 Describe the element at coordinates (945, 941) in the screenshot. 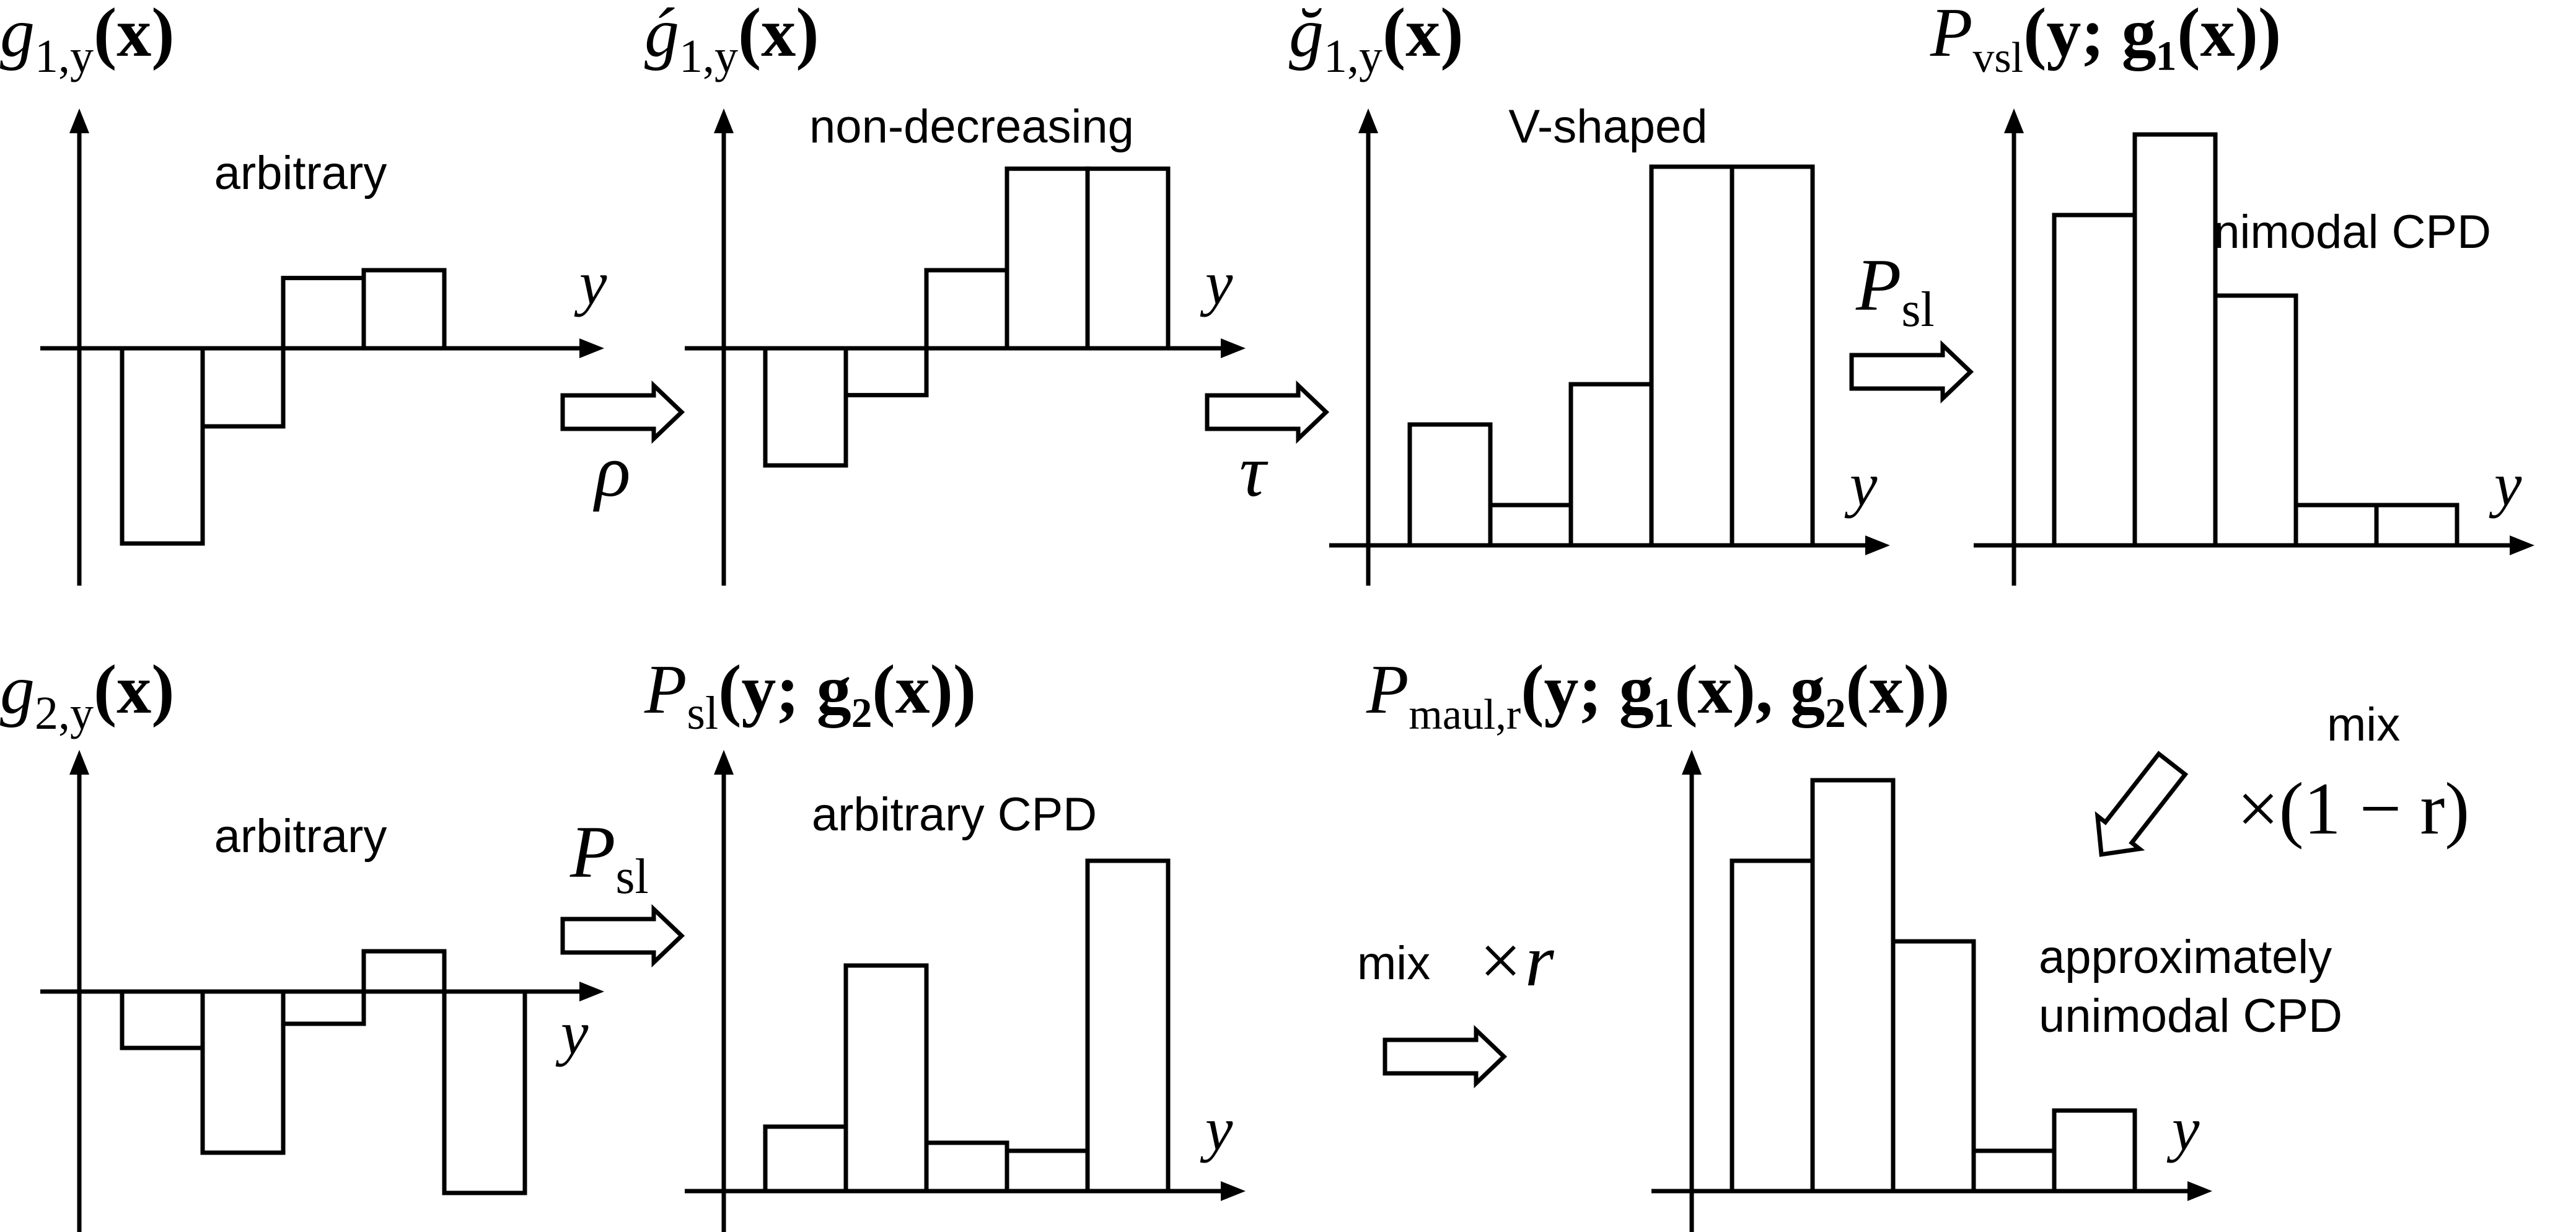

I see `panel-p-sl-g2: Psl(y; g₂(x)) arbitrary CPD y` at that location.